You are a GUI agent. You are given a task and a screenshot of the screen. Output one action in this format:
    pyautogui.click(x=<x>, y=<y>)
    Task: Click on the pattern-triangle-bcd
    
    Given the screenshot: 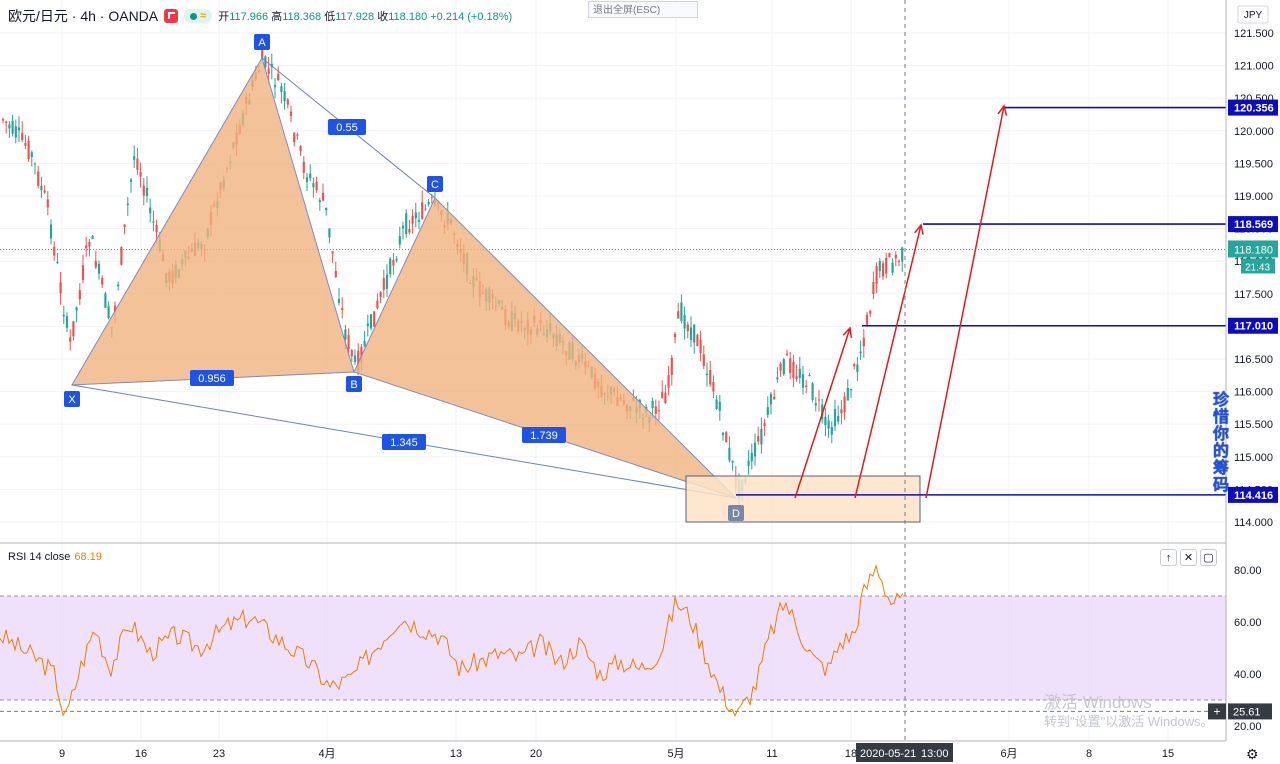 What is the action you would take?
    pyautogui.click(x=545, y=348)
    